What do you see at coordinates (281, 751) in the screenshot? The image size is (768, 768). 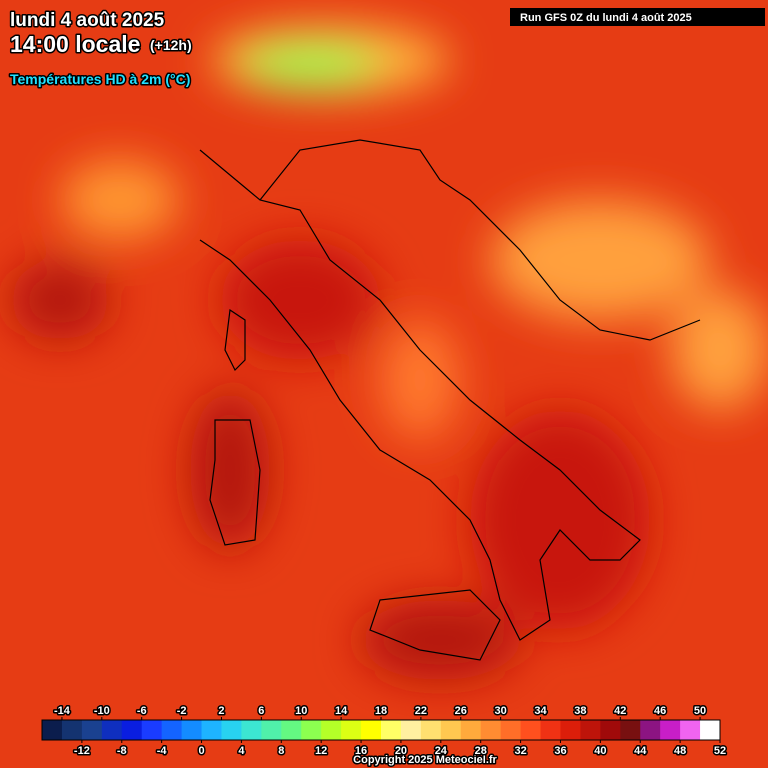 I see `legend-label: 8` at bounding box center [281, 751].